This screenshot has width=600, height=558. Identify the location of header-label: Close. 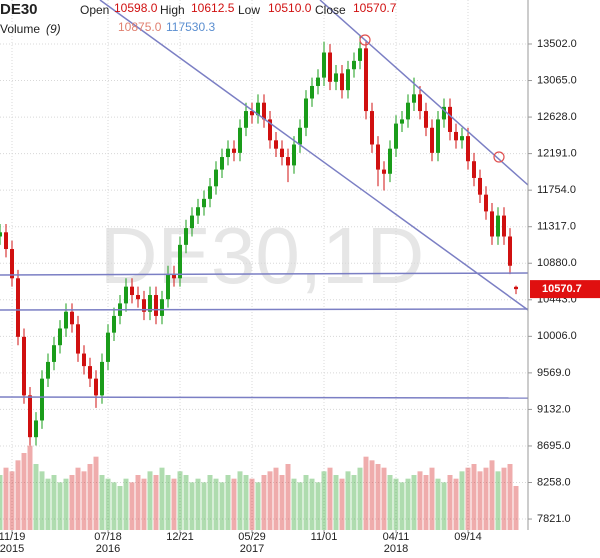
(330, 10).